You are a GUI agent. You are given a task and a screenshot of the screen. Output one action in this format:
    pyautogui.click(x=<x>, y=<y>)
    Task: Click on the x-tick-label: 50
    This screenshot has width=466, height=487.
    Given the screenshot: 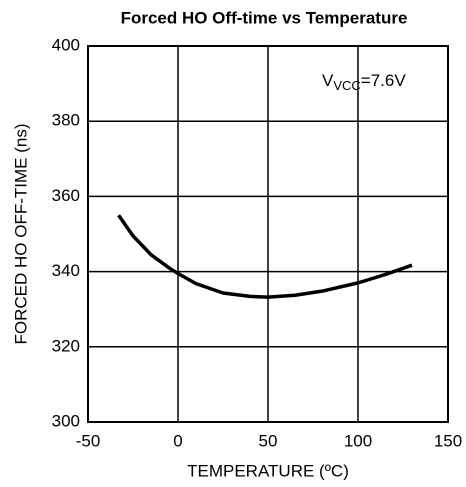 What is the action you would take?
    pyautogui.click(x=268, y=440)
    